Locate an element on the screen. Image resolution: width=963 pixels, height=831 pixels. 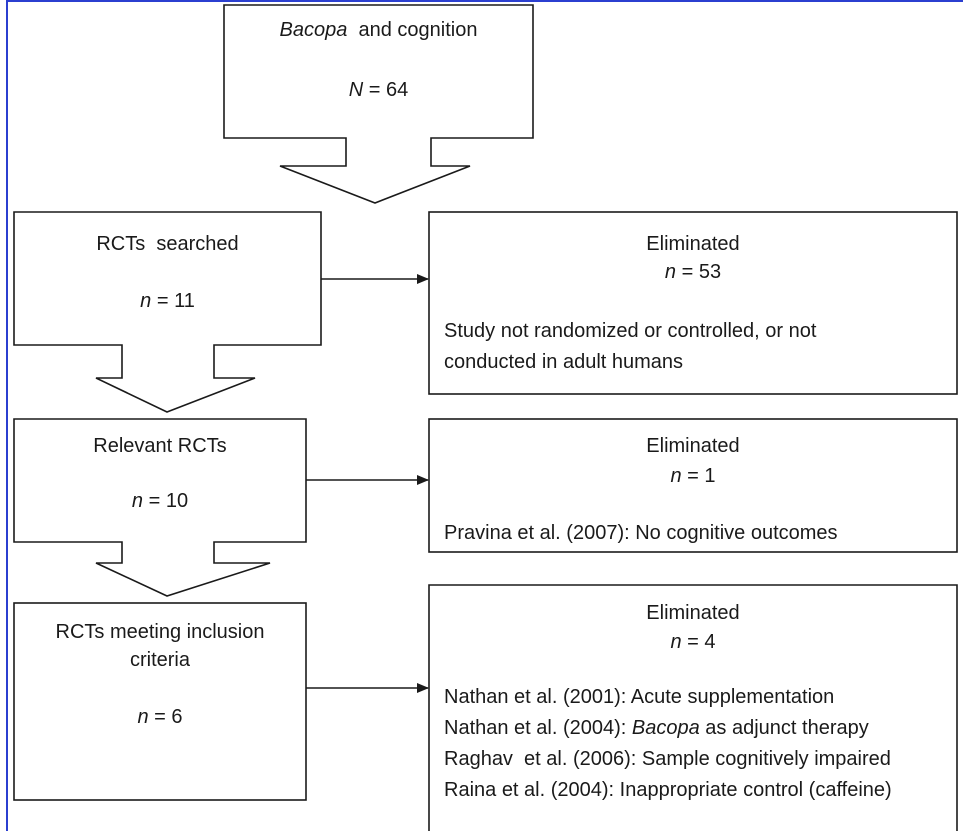
elim3-title: Eliminated is located at coordinates (693, 613).